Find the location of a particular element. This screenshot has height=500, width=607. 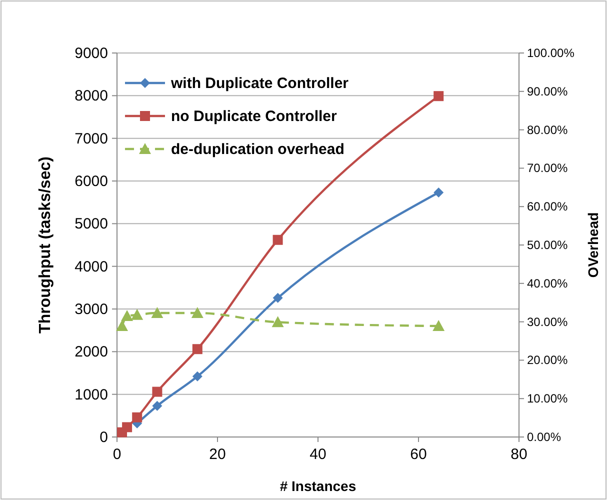

x-tick-label: 60 is located at coordinates (418, 454).